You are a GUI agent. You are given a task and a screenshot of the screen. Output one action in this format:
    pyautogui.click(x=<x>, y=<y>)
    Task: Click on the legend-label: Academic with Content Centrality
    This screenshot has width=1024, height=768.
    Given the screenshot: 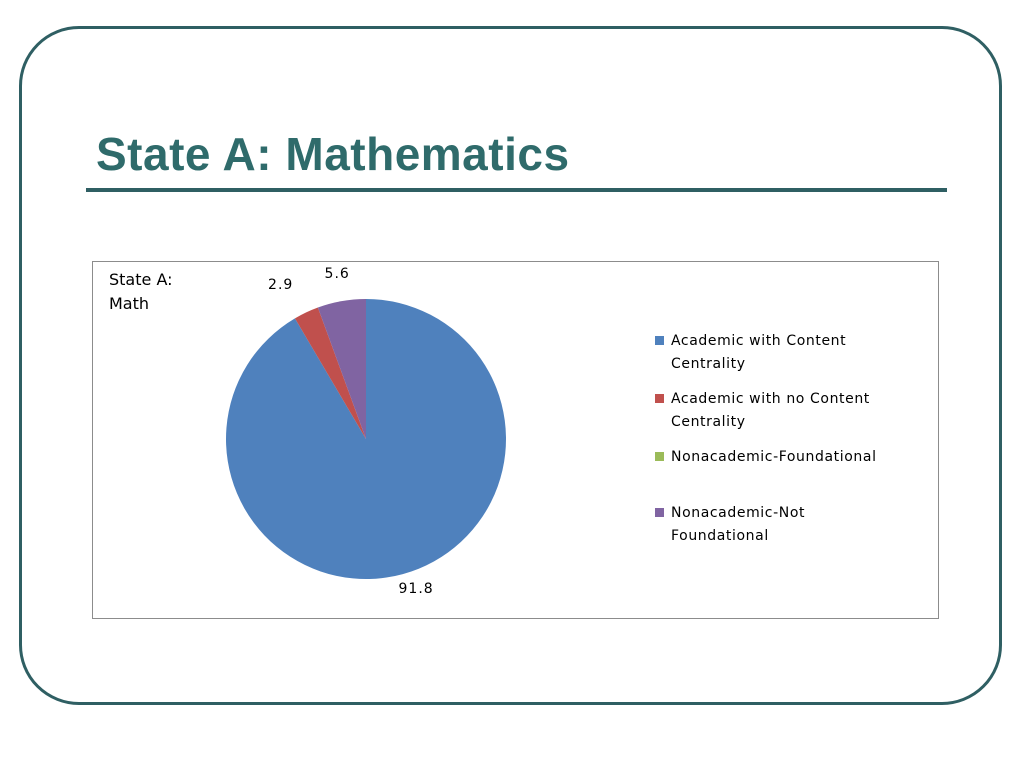 What is the action you would take?
    pyautogui.click(x=759, y=352)
    